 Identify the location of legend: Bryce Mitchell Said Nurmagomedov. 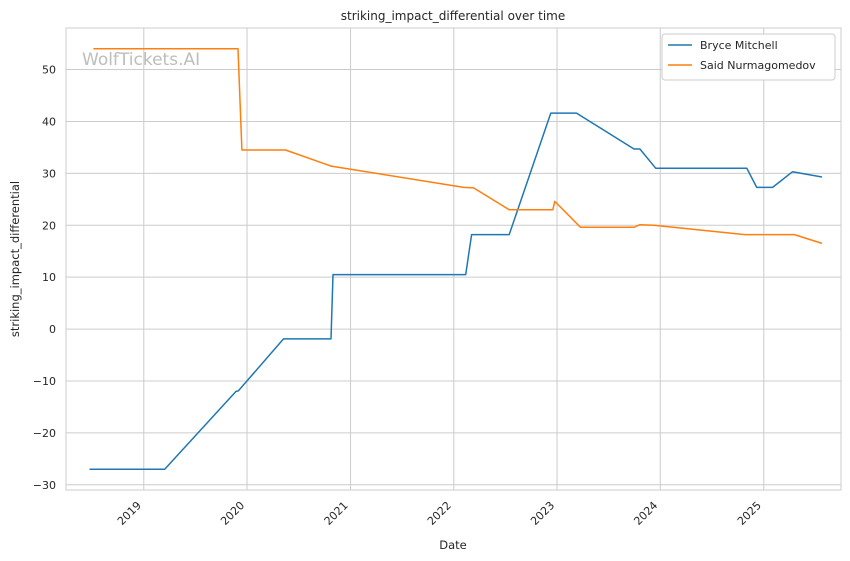
(748, 57).